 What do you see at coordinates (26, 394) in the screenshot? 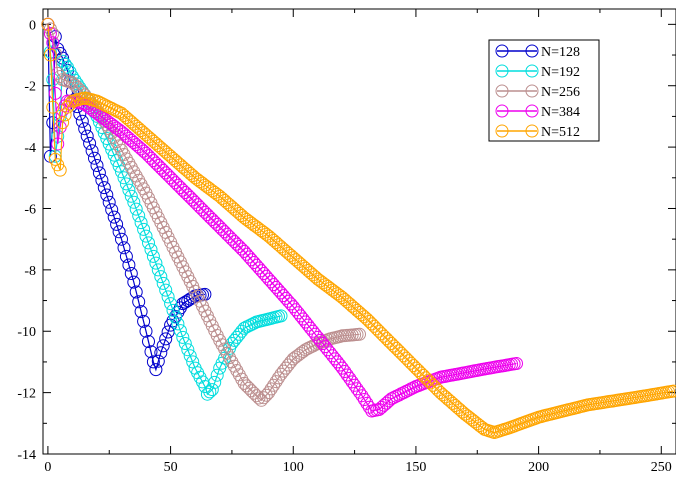
I see `y-tick-label: -12` at bounding box center [26, 394].